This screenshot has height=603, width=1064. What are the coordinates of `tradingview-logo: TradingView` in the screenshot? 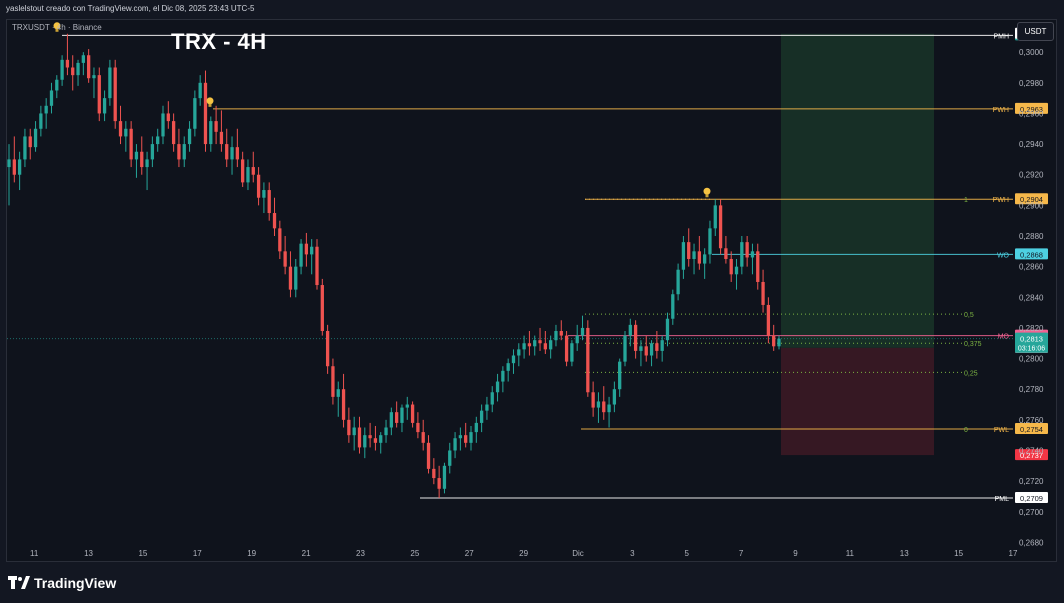 It's located at (62, 583).